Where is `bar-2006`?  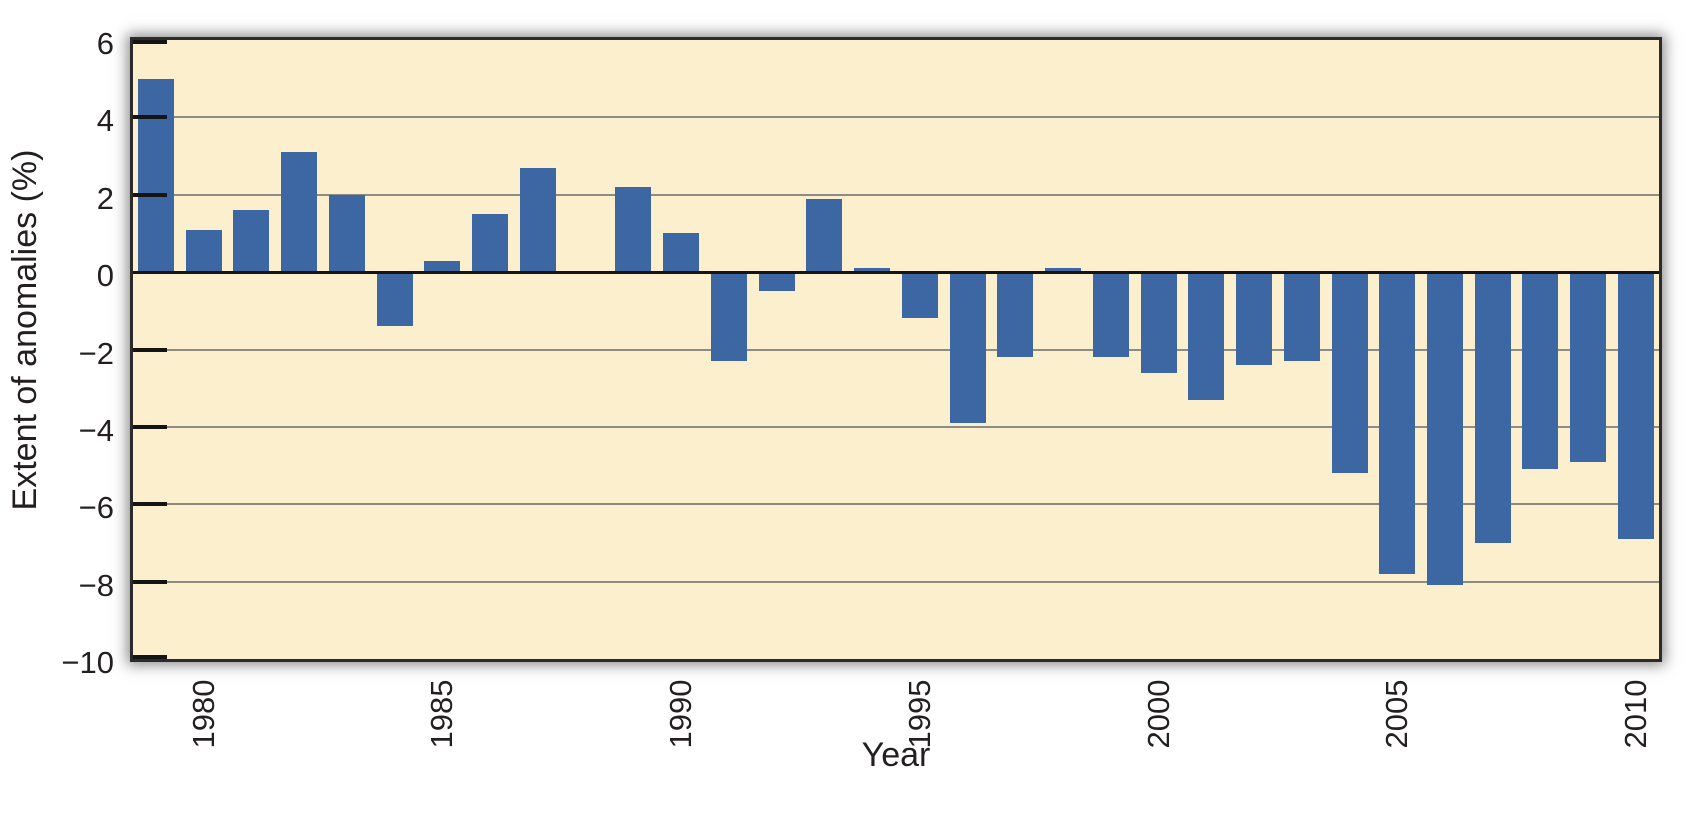
bar-2006 is located at coordinates (1445, 428).